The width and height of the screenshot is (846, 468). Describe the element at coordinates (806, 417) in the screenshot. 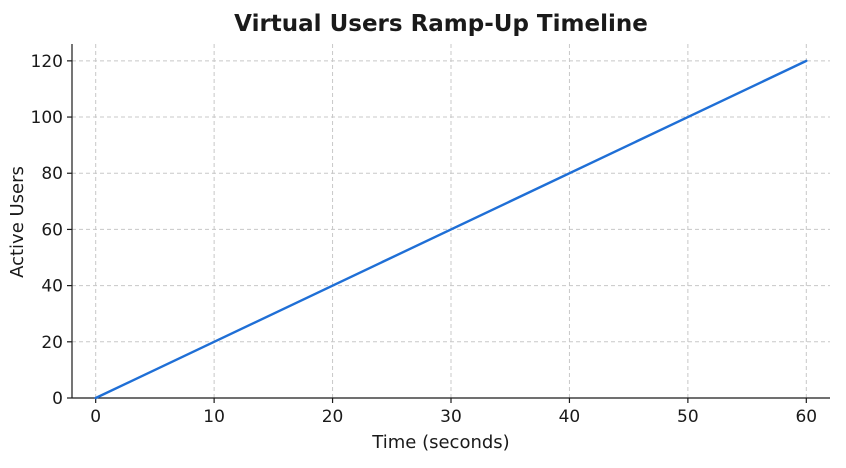

I see `x-tick-label: 60` at that location.